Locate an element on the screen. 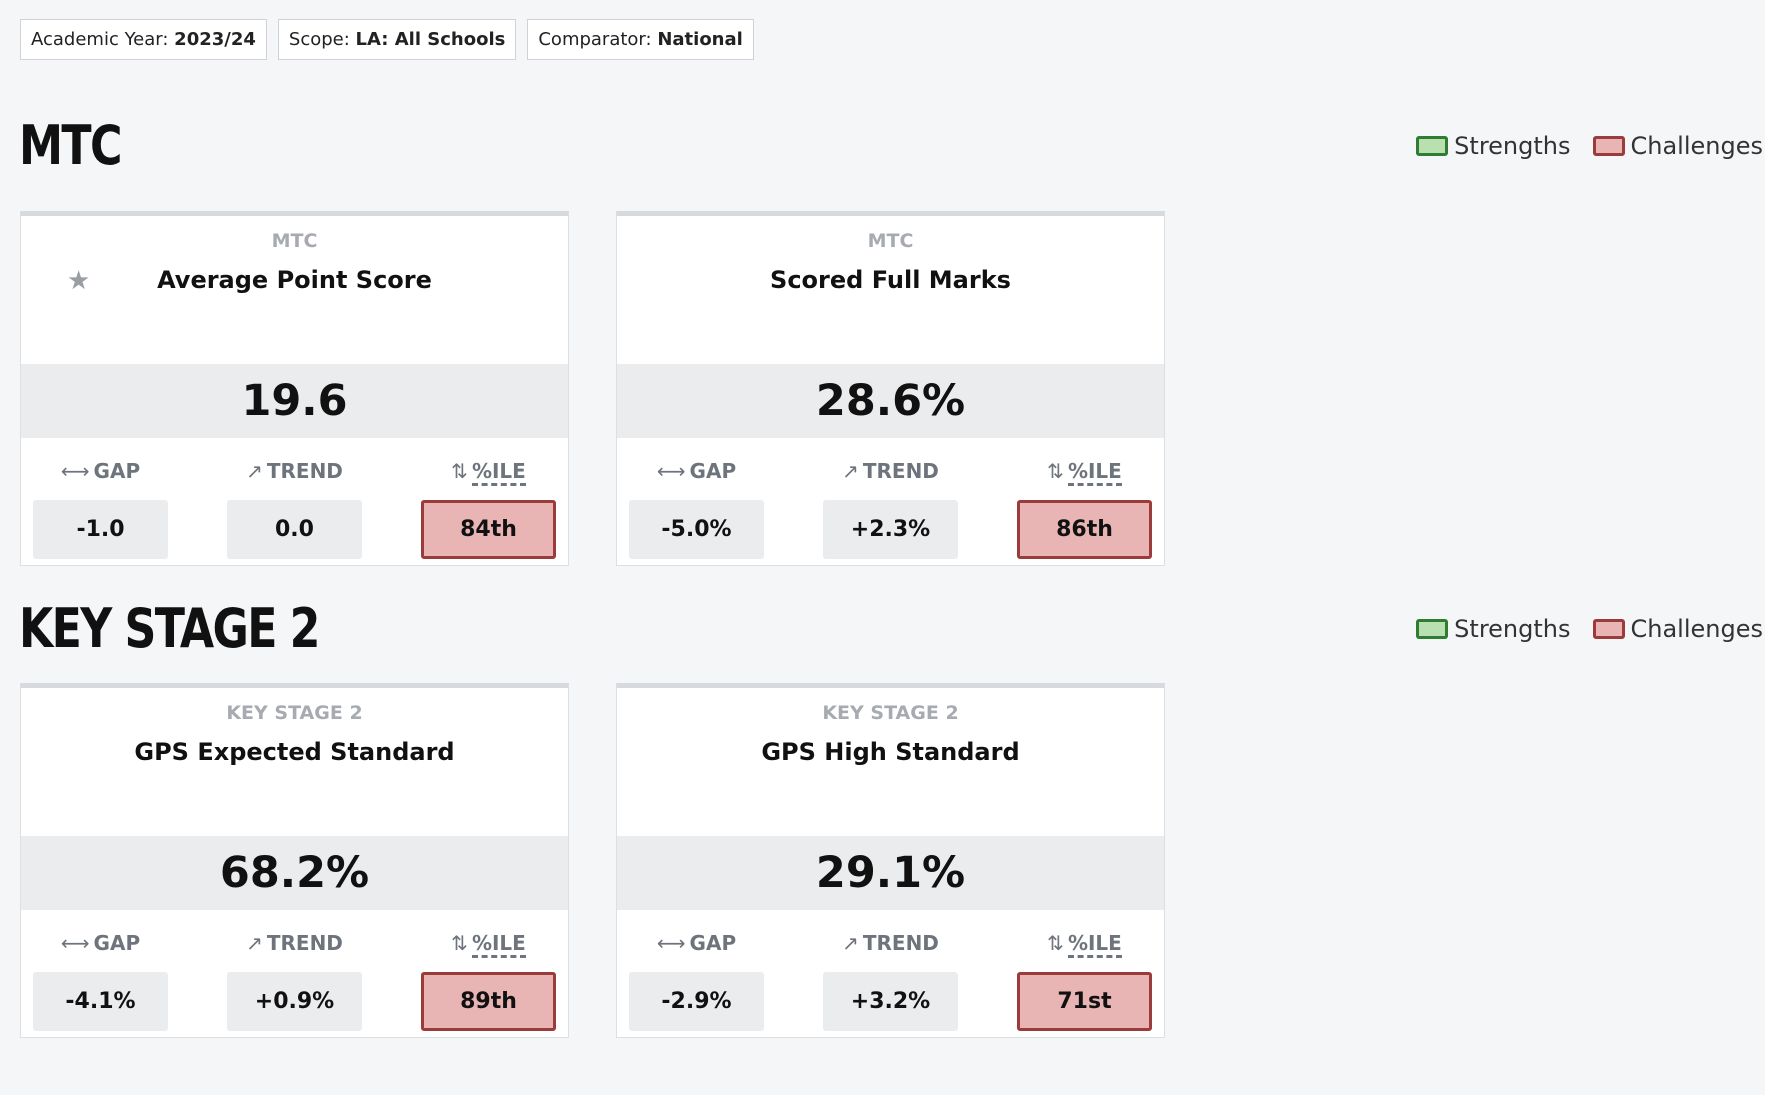 The height and width of the screenshot is (1095, 1765). card-value: 68.2% is located at coordinates (294, 873).